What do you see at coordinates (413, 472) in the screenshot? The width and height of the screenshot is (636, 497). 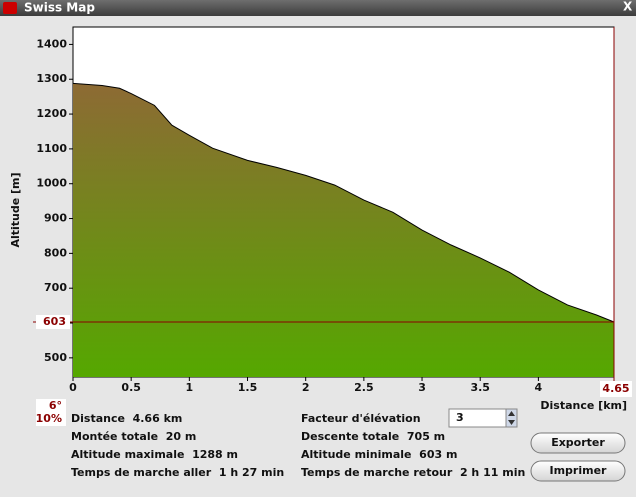 I see `stat-right: Temps de marche retour 2 h 11 min` at bounding box center [413, 472].